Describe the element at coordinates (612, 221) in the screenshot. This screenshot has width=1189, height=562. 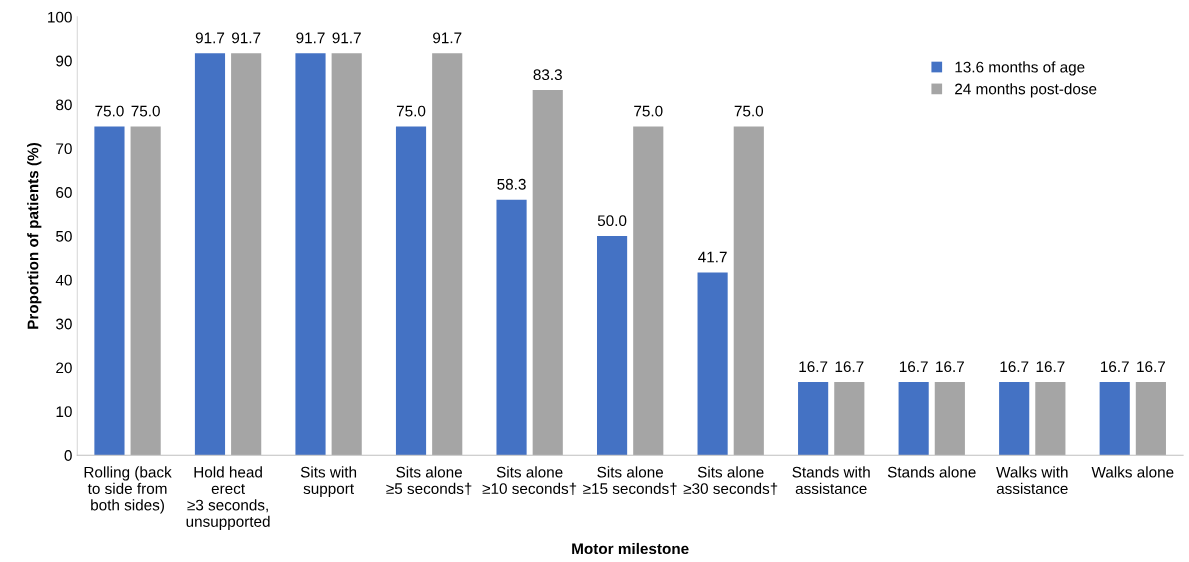
I see `data-label: 50.0` at that location.